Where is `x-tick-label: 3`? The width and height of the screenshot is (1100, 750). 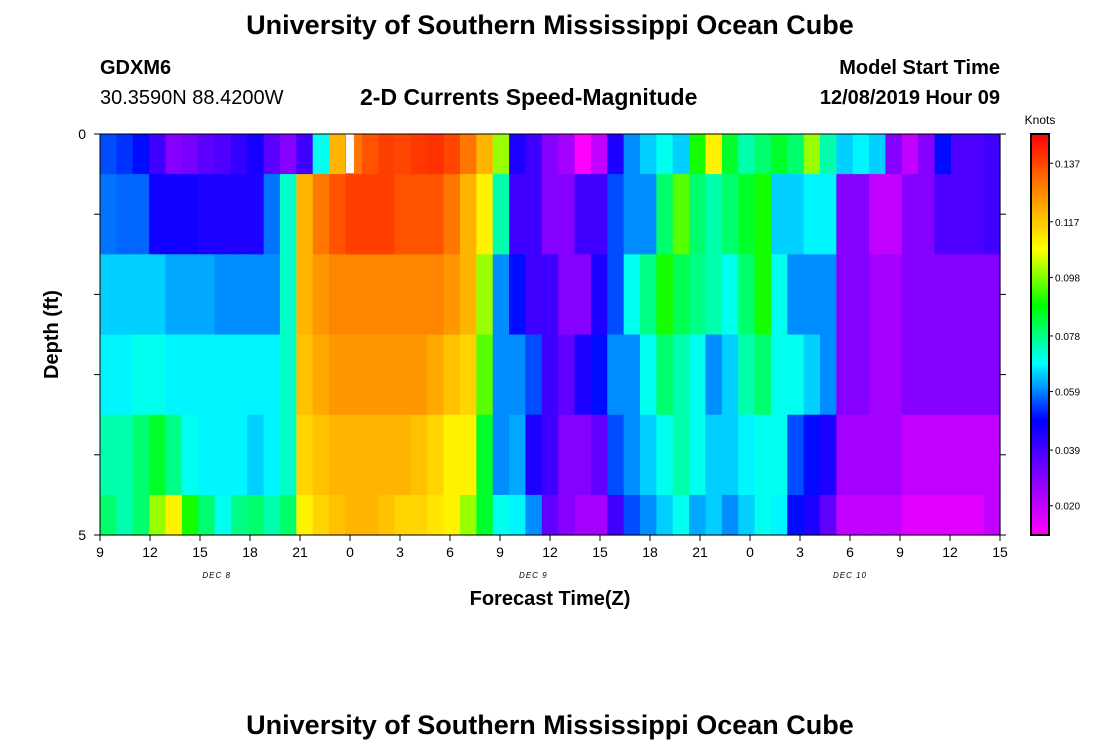
x-tick-label: 3 is located at coordinates (800, 552).